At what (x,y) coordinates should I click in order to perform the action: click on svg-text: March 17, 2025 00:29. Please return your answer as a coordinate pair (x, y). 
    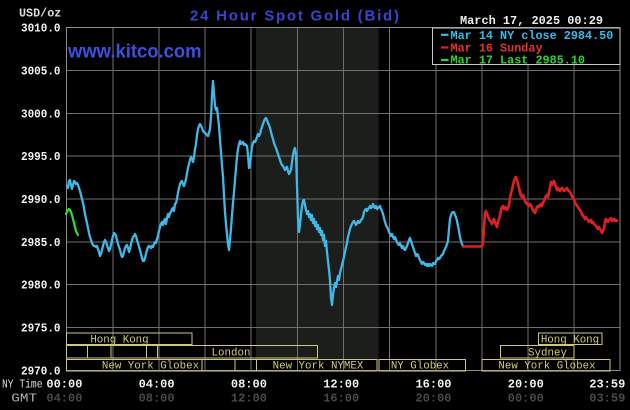
    Looking at the image, I should click on (531, 21).